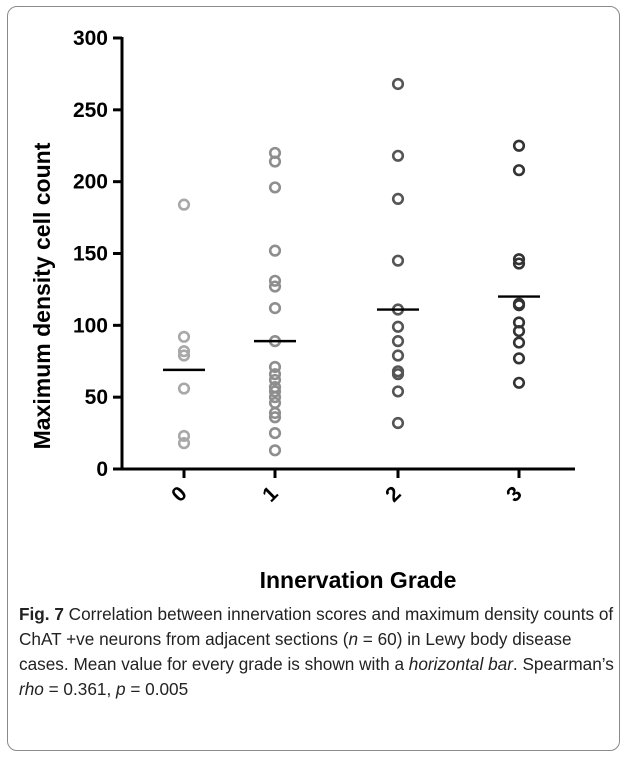 This screenshot has height=759, width=629. What do you see at coordinates (31, 689) in the screenshot?
I see `caption-rho: rho` at bounding box center [31, 689].